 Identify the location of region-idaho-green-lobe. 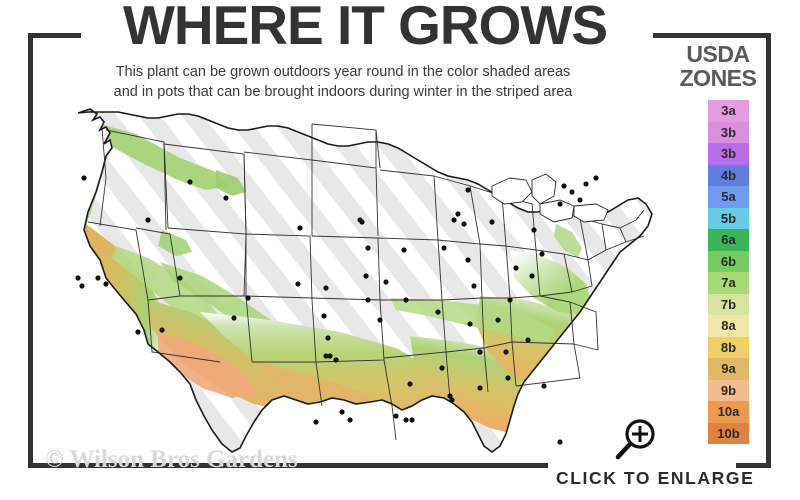
(231, 183).